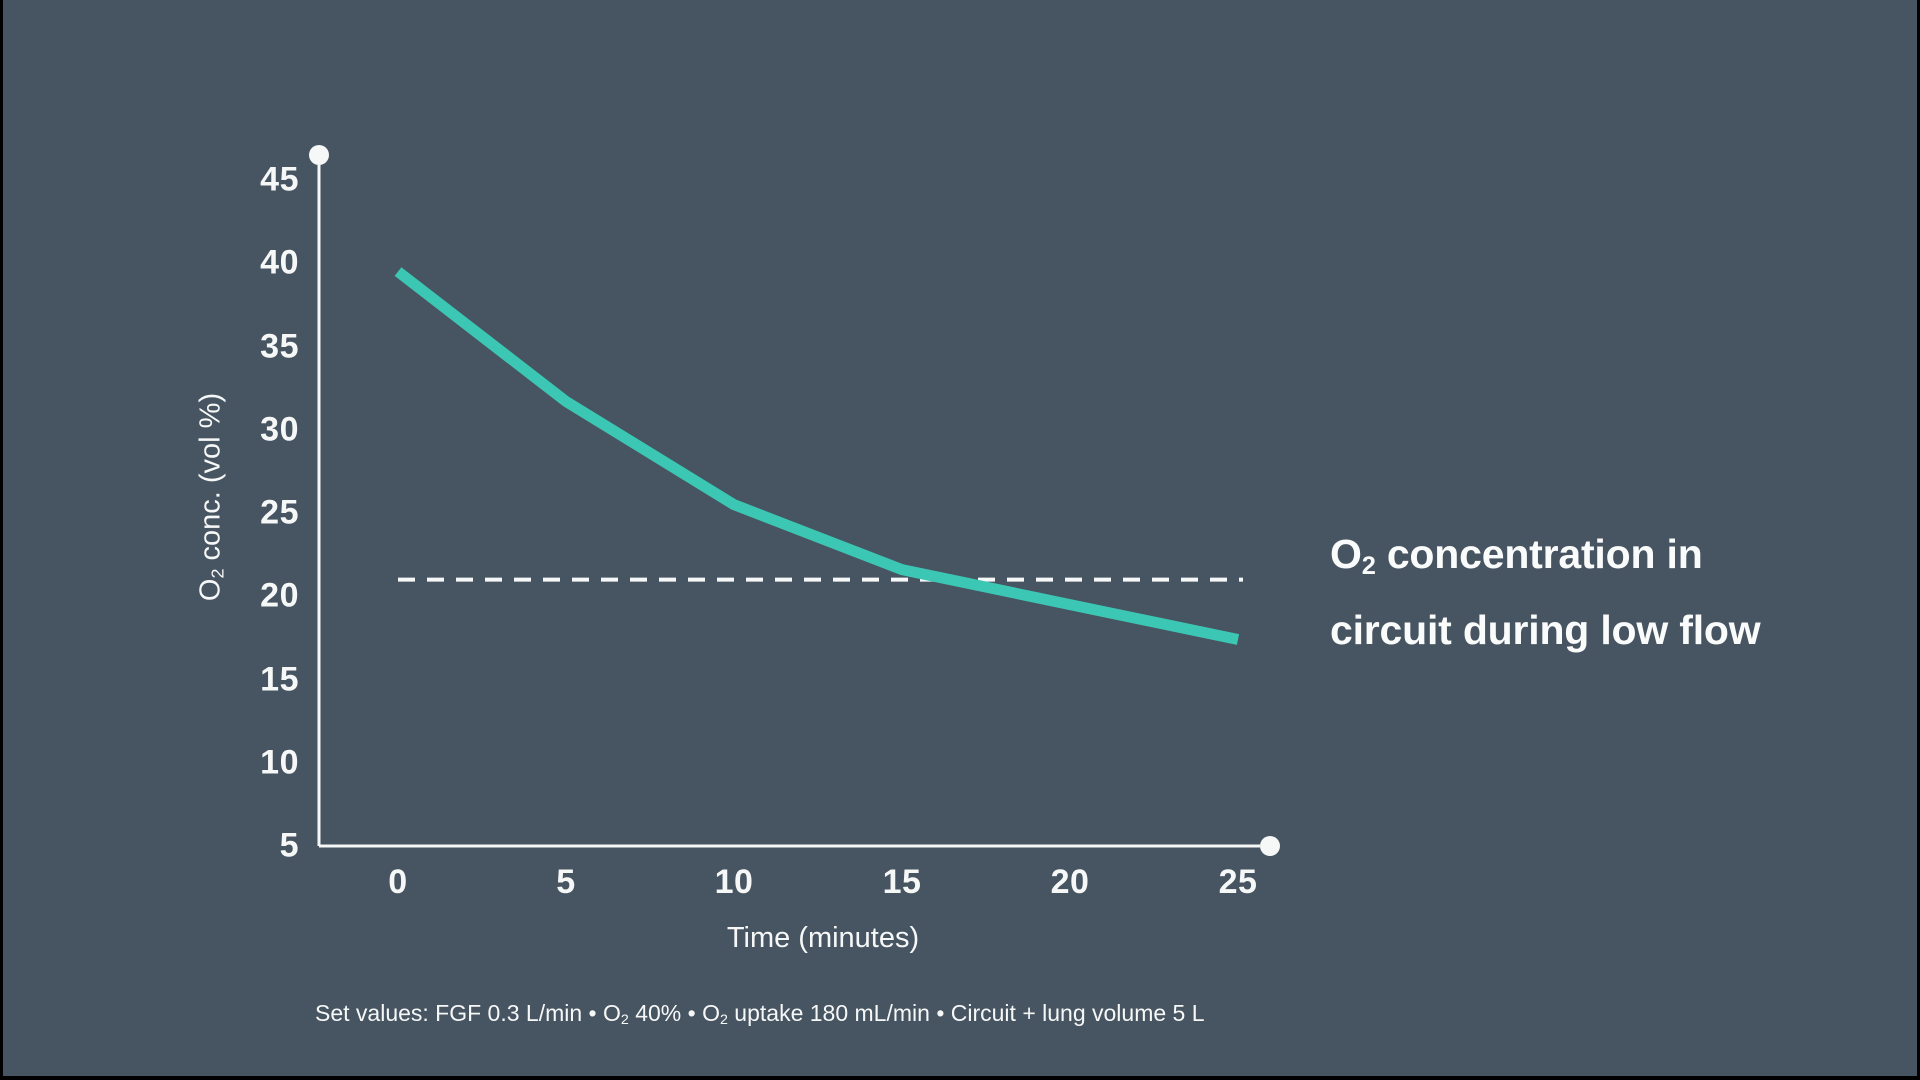 This screenshot has width=1920, height=1080. I want to click on y-tick-label: 35, so click(279, 346).